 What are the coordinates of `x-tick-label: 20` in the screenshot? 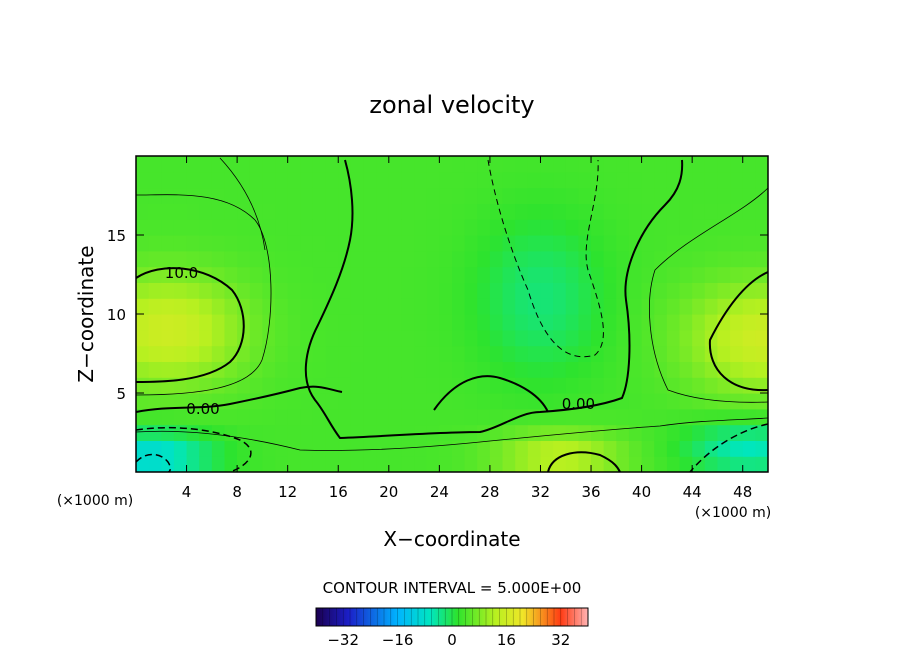 It's located at (388, 492).